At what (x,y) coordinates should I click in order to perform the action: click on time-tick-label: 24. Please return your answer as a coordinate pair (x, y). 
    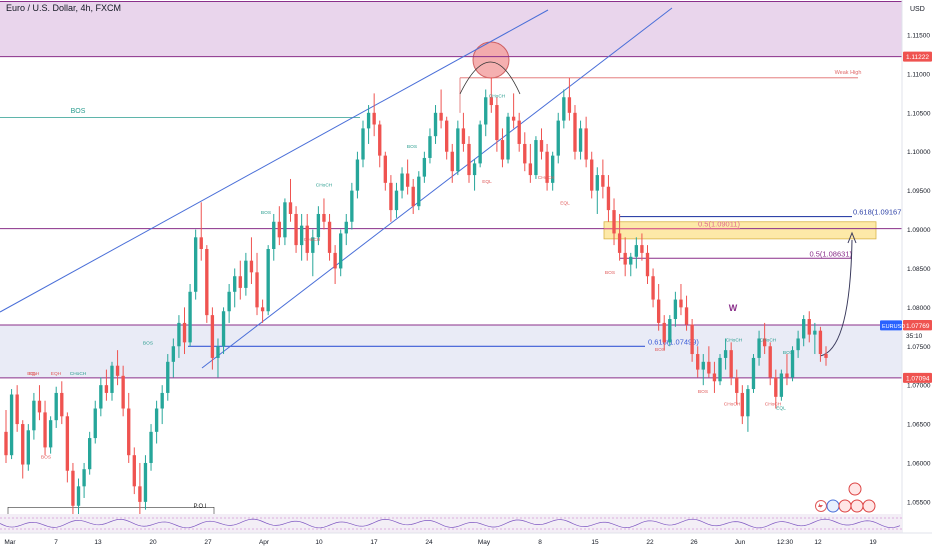
    Looking at the image, I should click on (429, 542).